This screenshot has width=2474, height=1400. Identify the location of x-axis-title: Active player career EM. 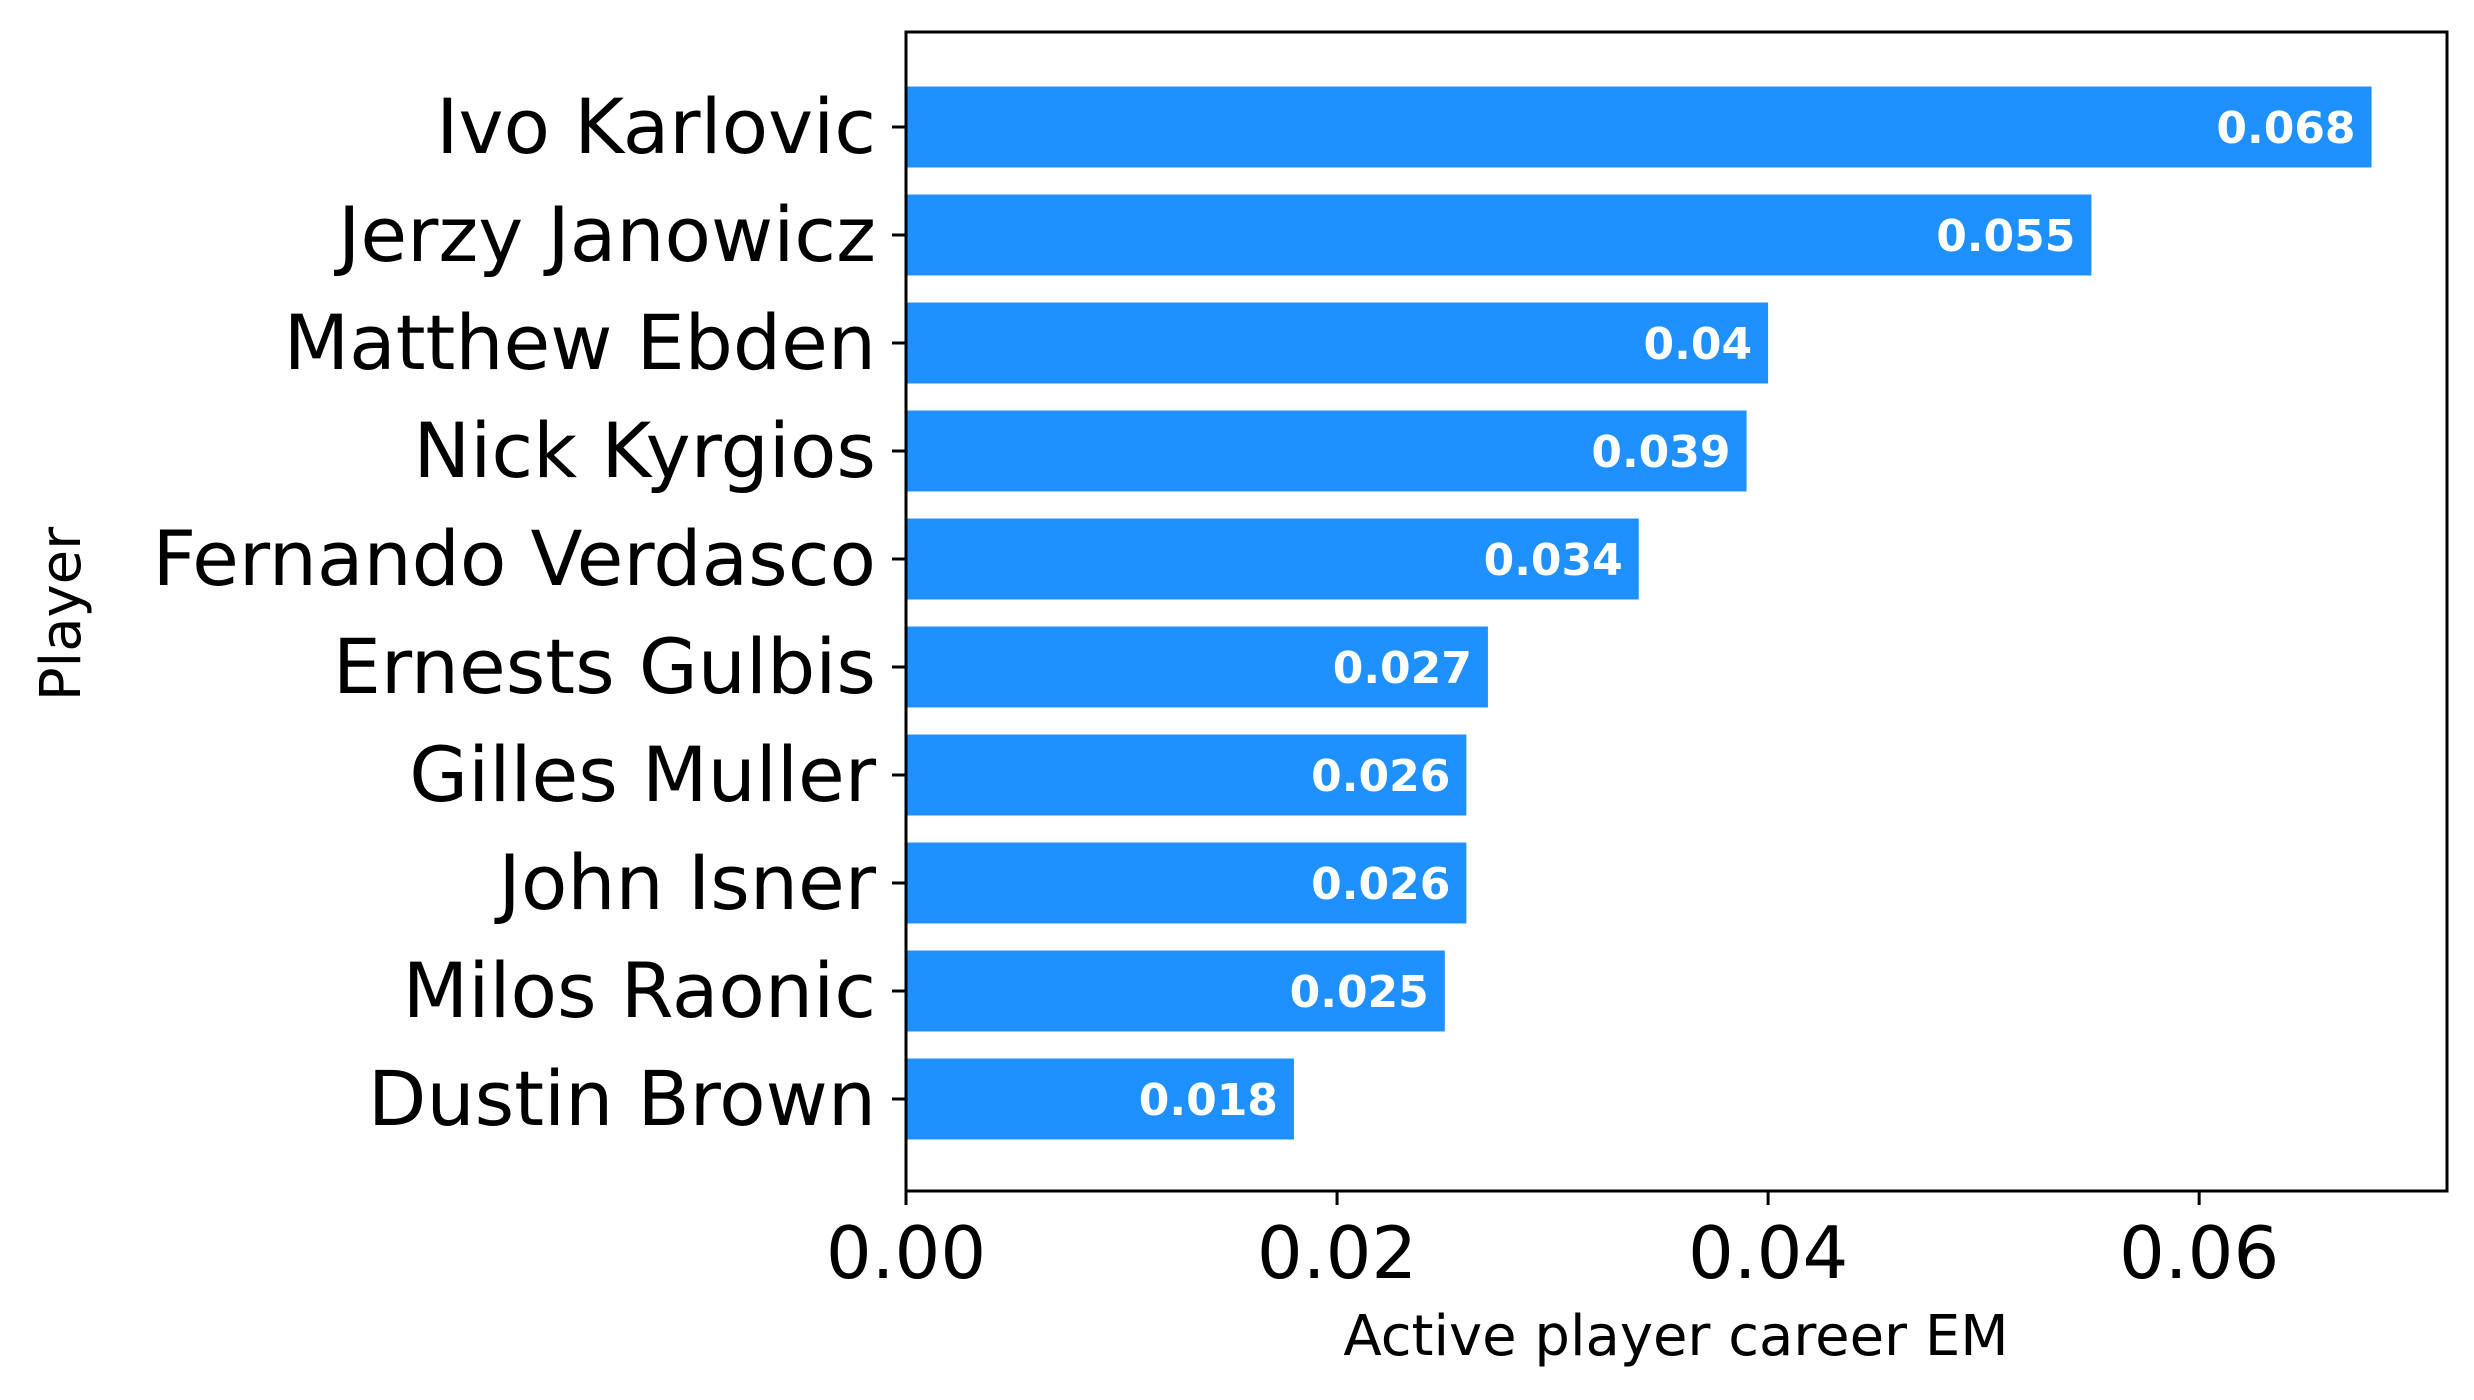
(1675, 1336).